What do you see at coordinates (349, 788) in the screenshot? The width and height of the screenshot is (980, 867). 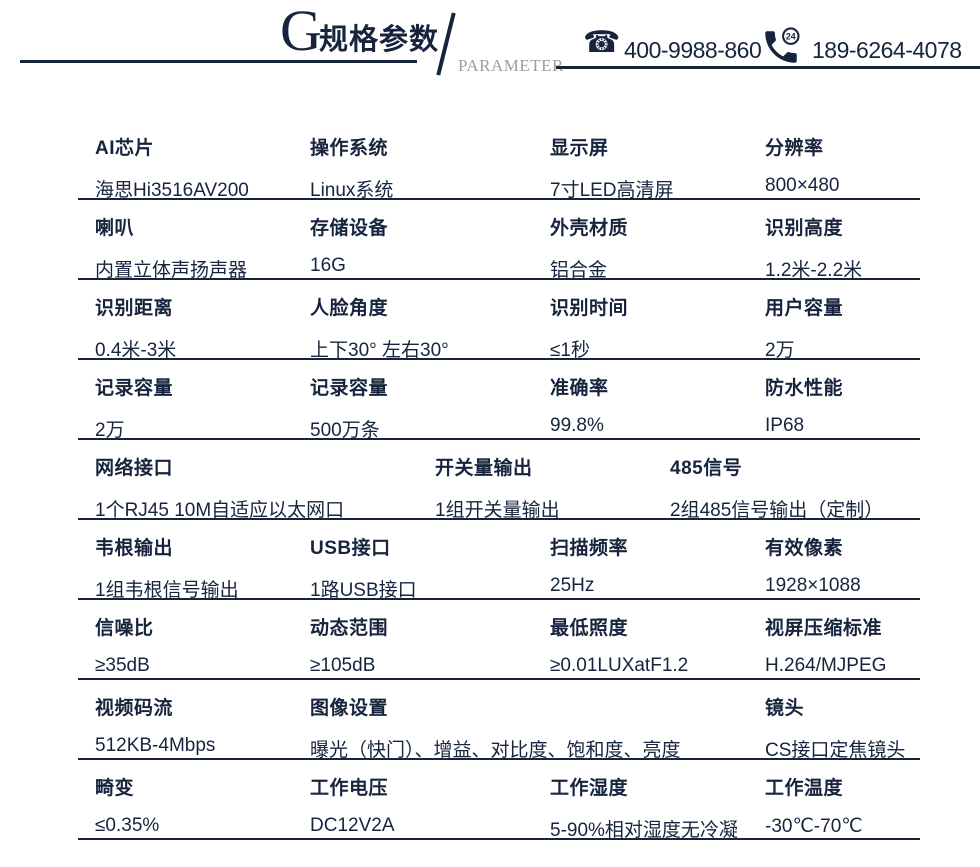 I see `spec-label: 工作电压` at bounding box center [349, 788].